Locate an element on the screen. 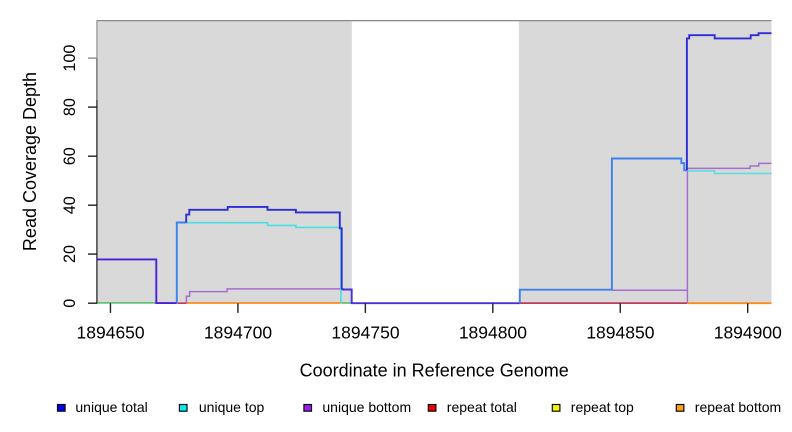  svg-text: 20 is located at coordinates (70, 254).